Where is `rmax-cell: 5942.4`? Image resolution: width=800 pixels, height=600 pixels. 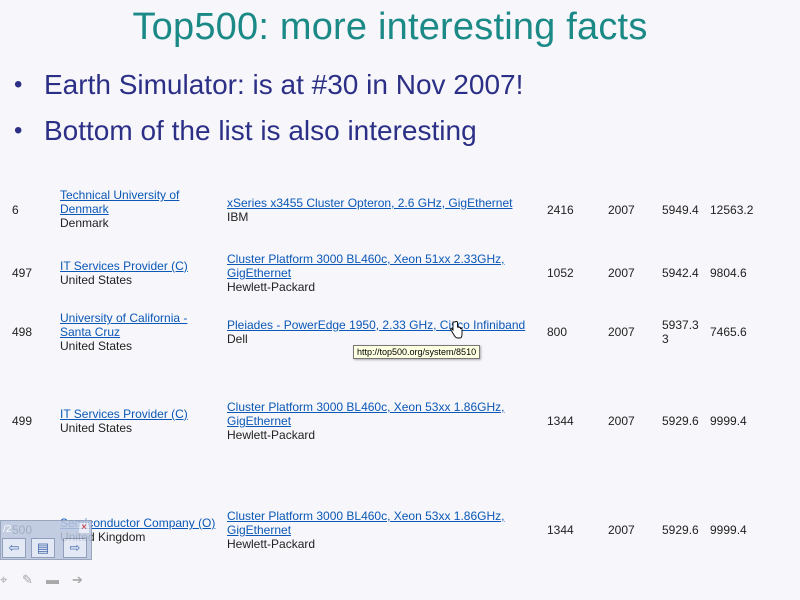 rmax-cell: 5942.4 is located at coordinates (680, 273).